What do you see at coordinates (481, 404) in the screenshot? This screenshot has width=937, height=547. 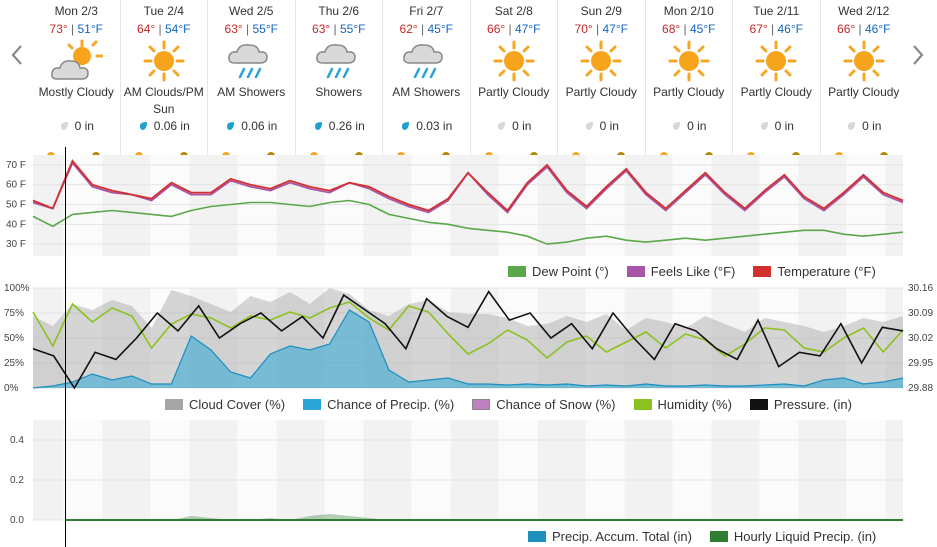 I see `snow-chance-swatch` at bounding box center [481, 404].